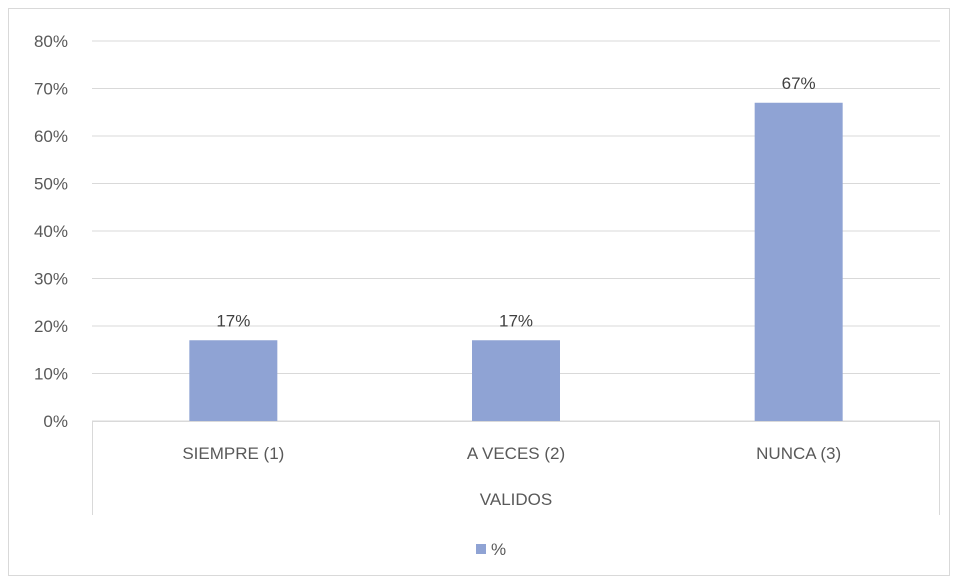  What do you see at coordinates (51, 89) in the screenshot?
I see `y-tick-label: 70%` at bounding box center [51, 89].